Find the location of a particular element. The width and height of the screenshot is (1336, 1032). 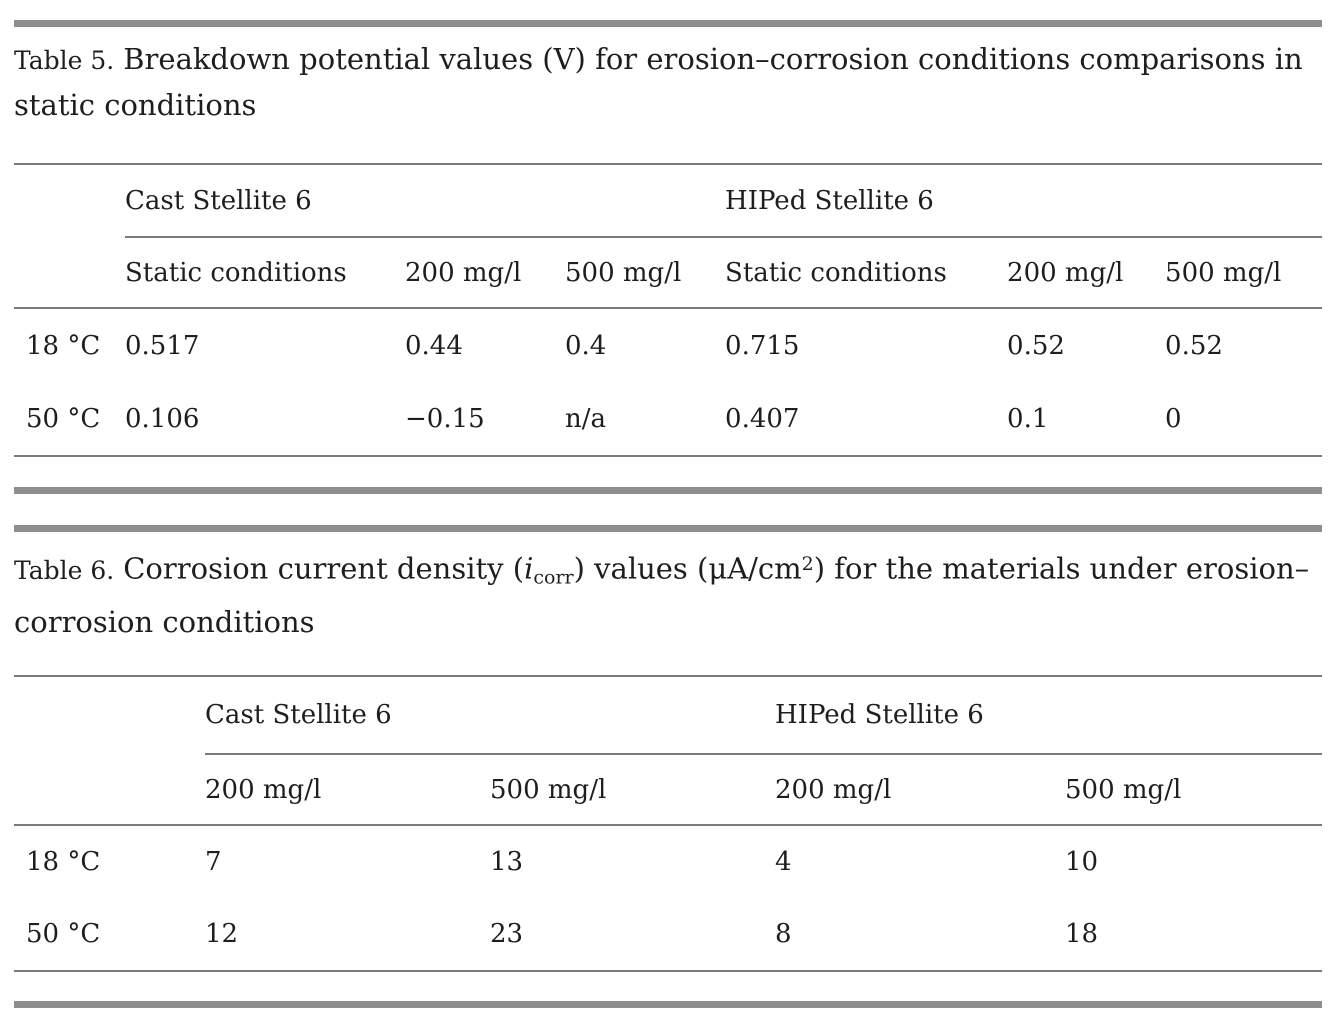

cell: 0.1 is located at coordinates (1028, 418).